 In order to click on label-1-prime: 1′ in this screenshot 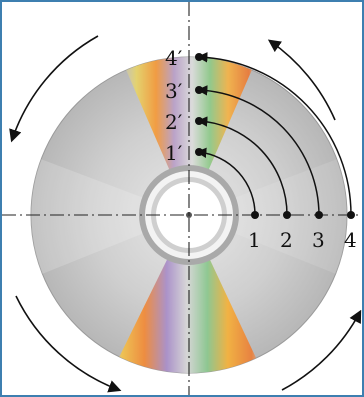, I will do `click(174, 153)`.